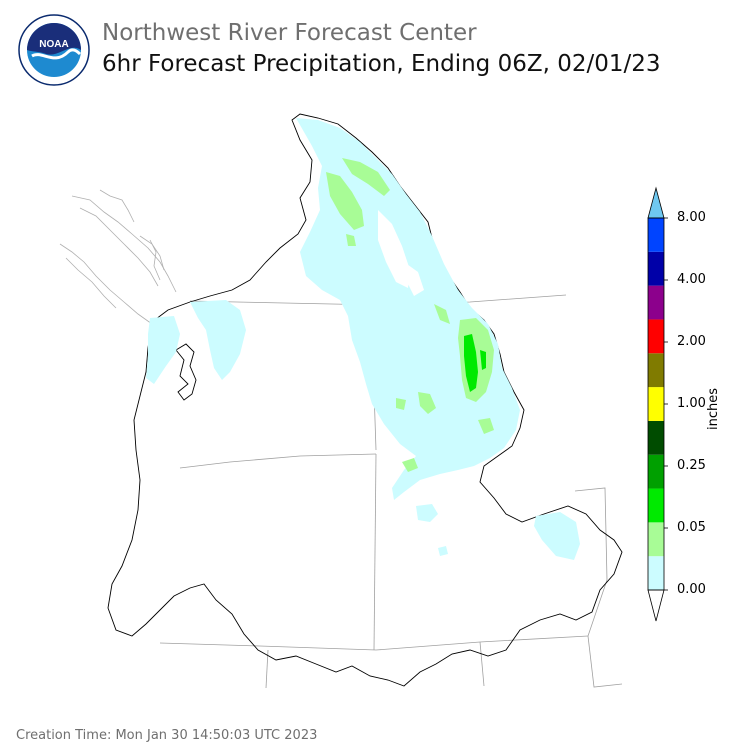 This screenshot has height=756, width=756. I want to click on tick-label: 8.00, so click(691, 217).